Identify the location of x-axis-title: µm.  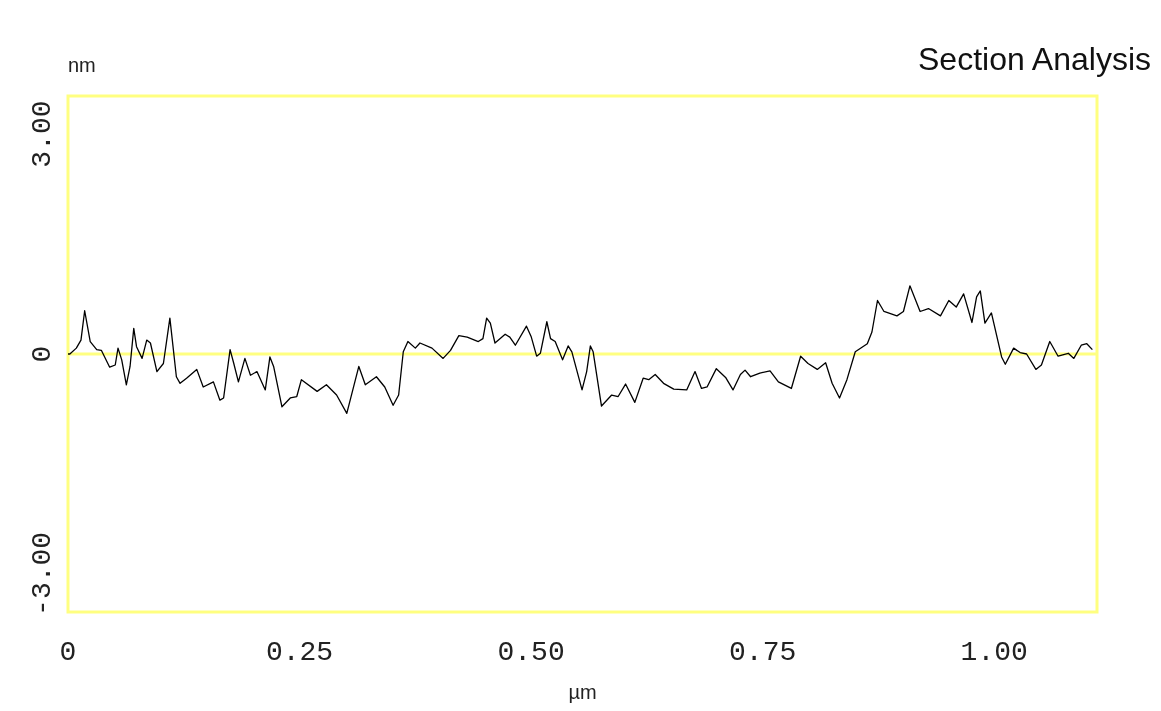
(582, 692).